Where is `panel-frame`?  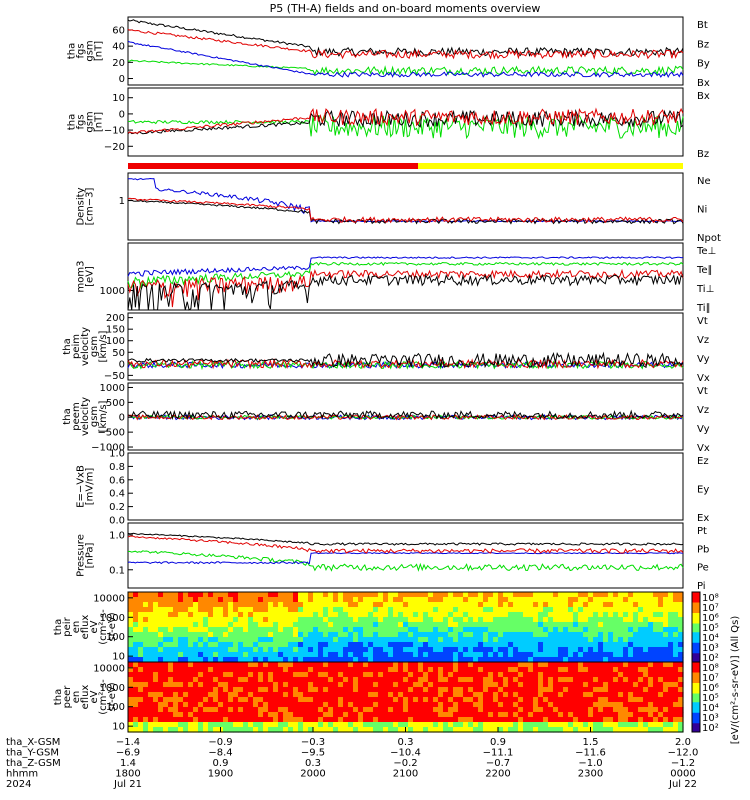
panel-frame is located at coordinates (405, 486).